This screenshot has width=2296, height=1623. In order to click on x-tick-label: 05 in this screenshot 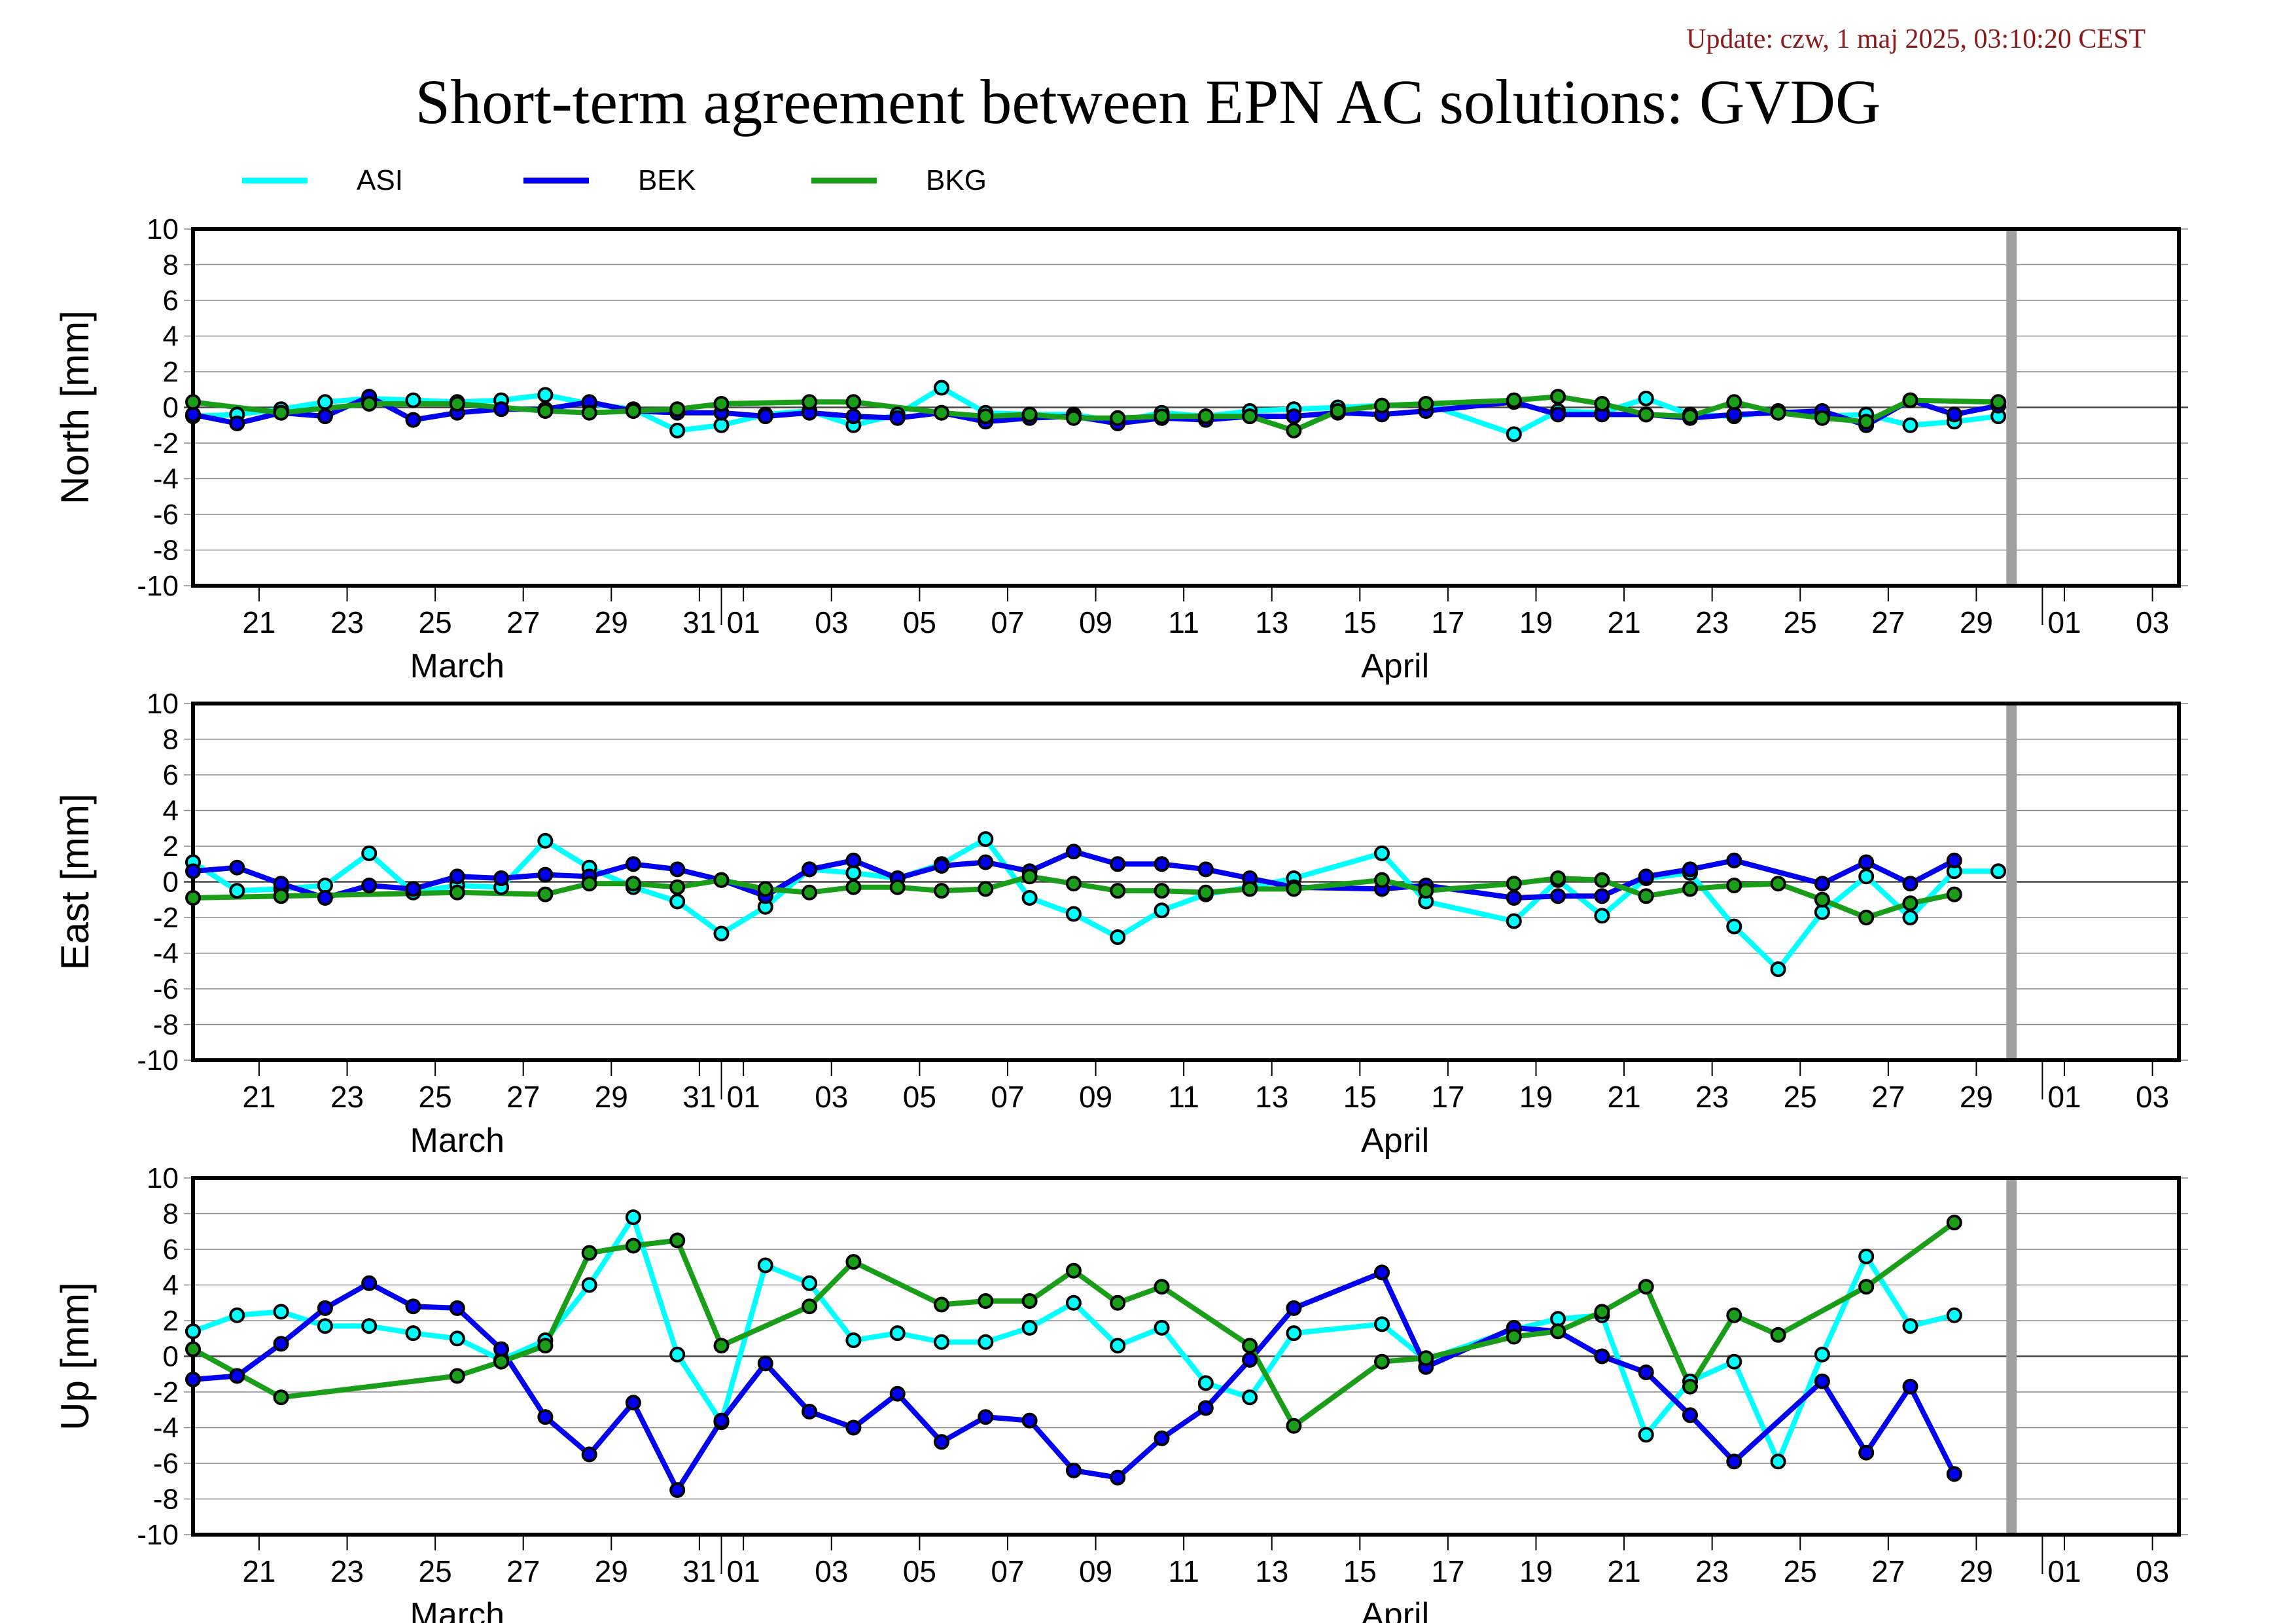, I will do `click(919, 1571)`.